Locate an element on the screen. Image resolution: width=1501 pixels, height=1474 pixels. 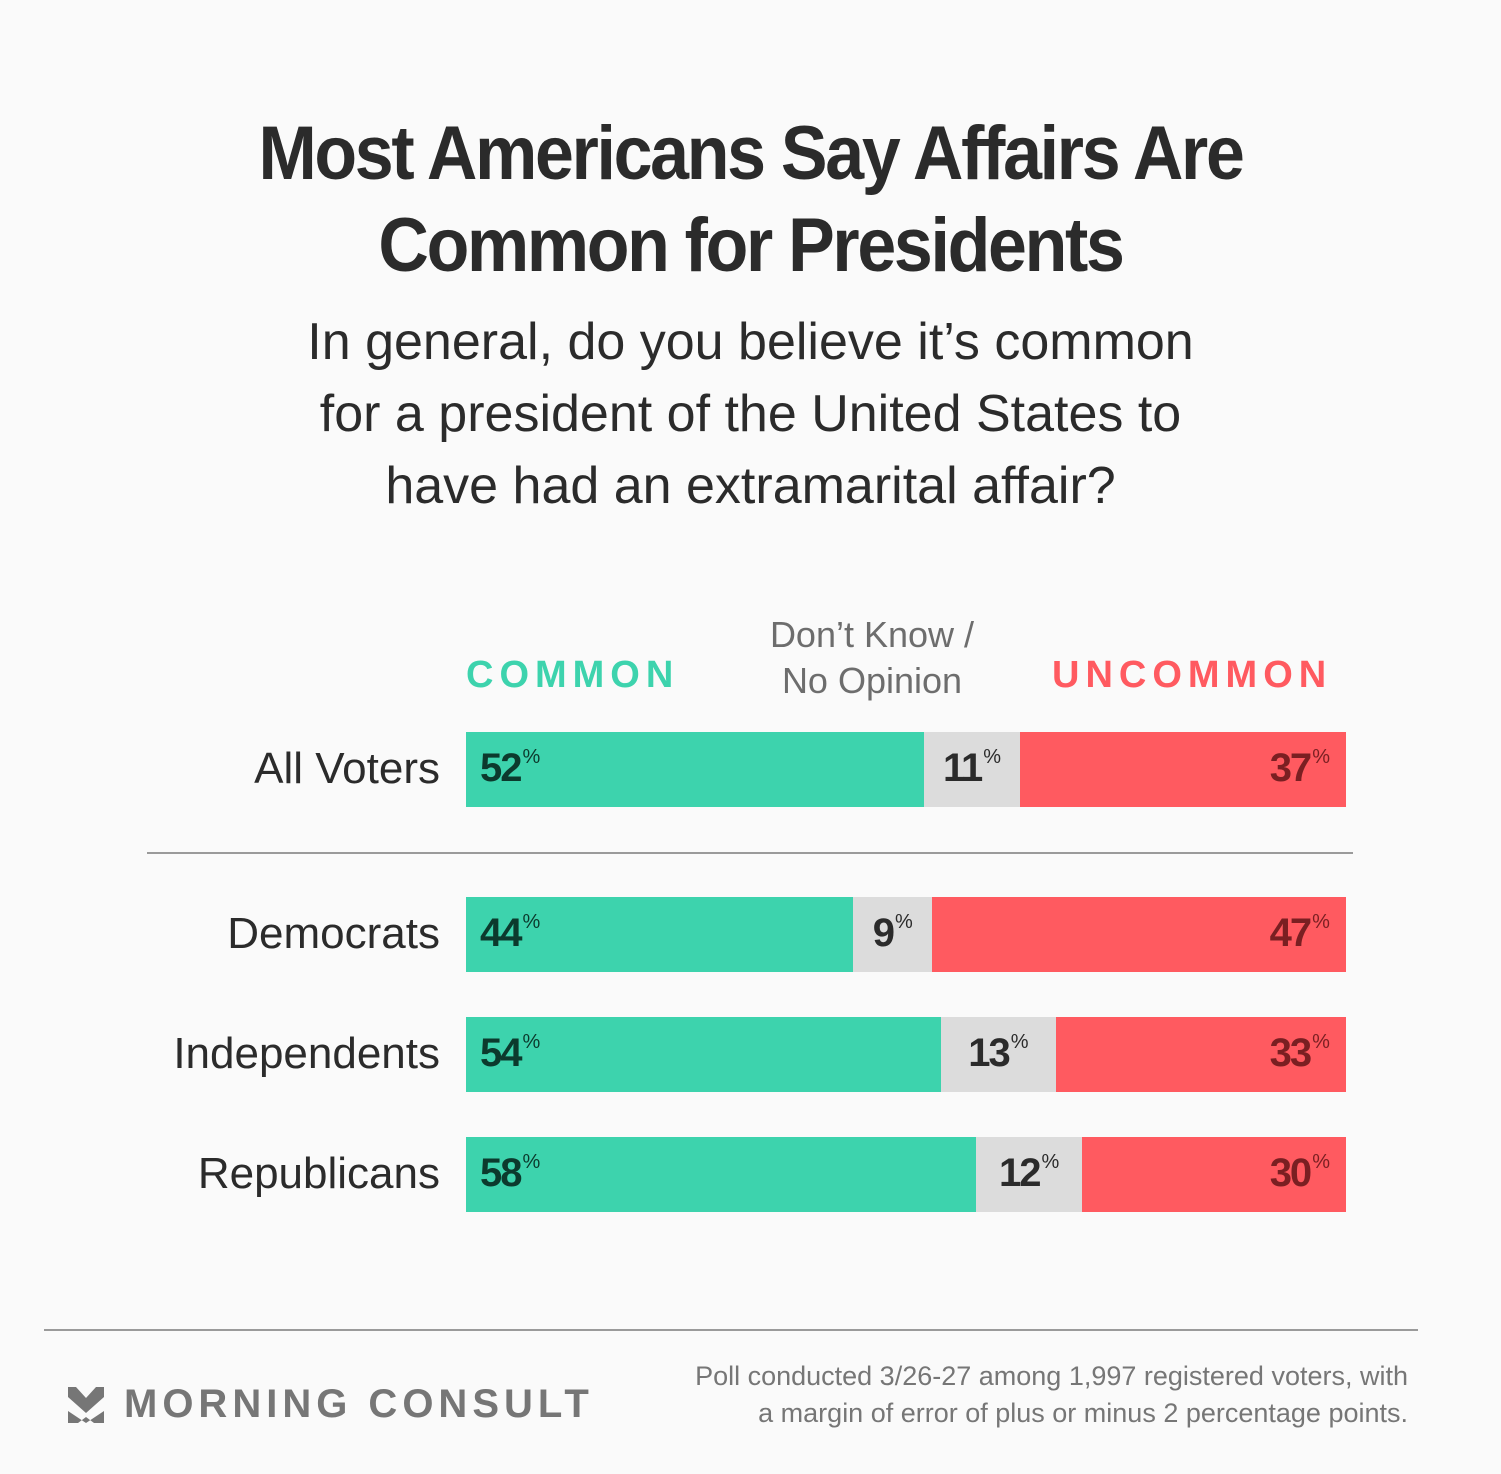
brand-name: MORNING CONSULT is located at coordinates (359, 1404).